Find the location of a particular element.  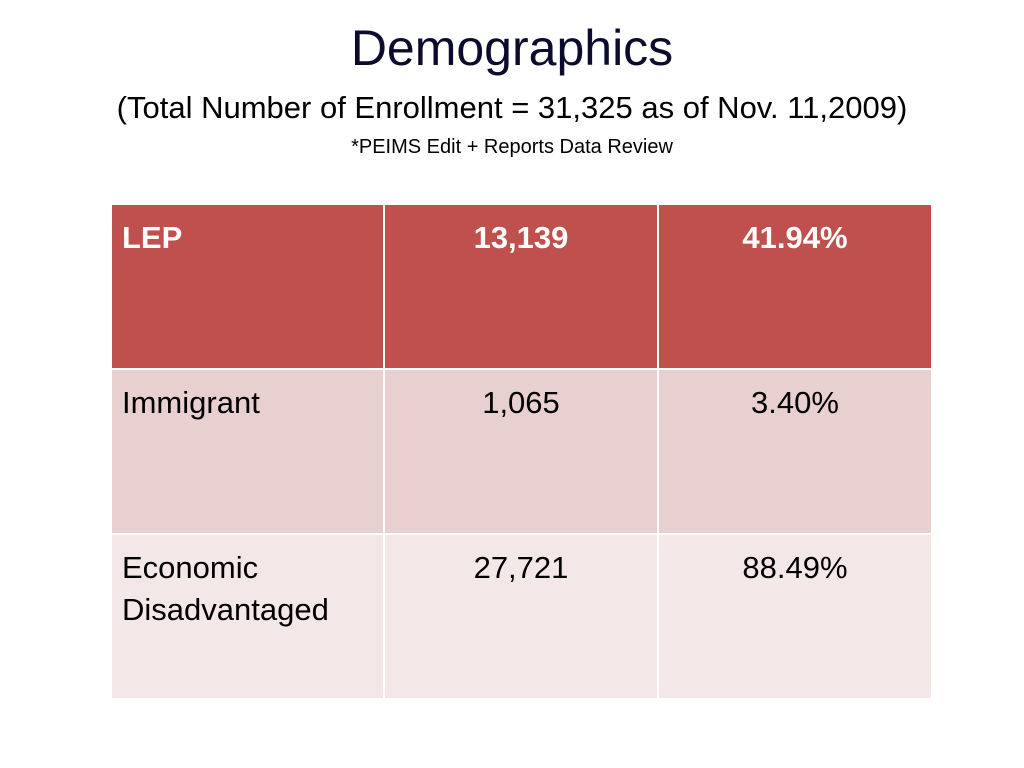

row-count: 27,721 is located at coordinates (521, 616).